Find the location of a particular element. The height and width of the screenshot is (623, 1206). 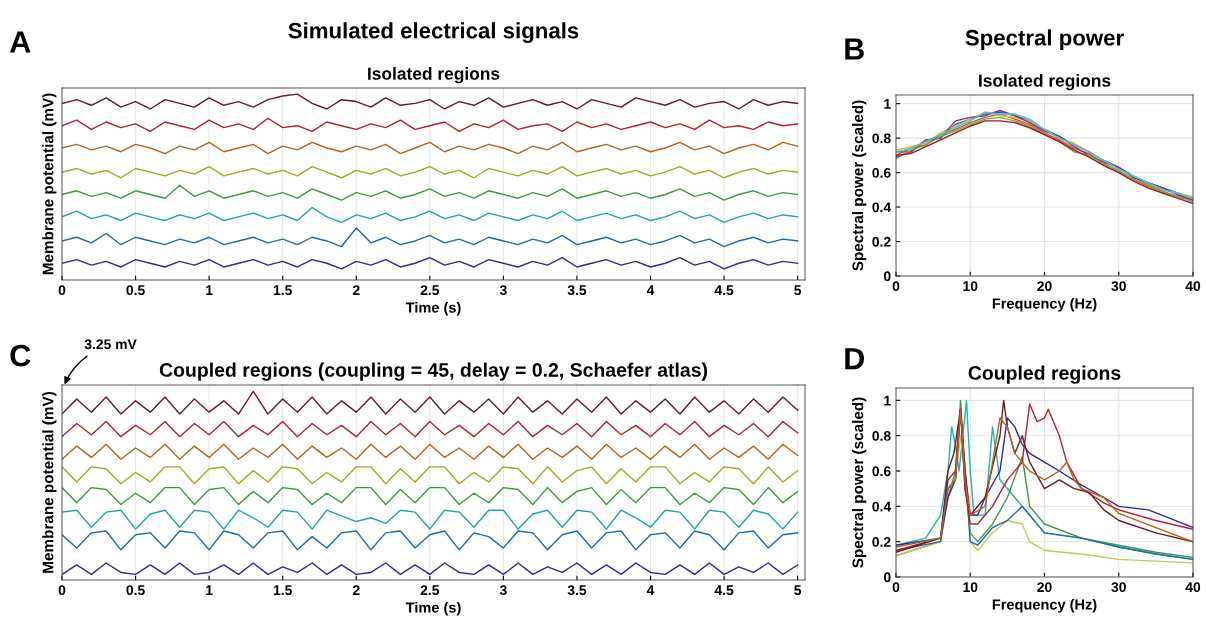

text: 3.25 mV is located at coordinates (110, 344).